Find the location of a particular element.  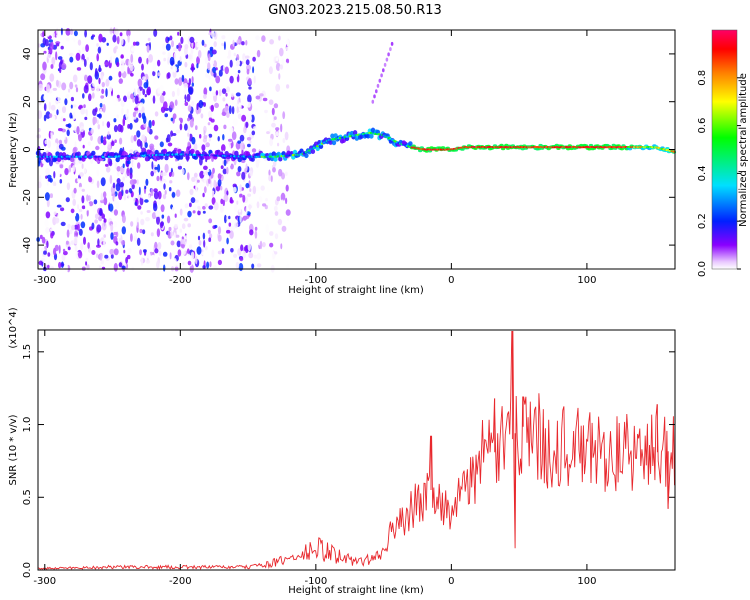

streak-mark is located at coordinates (376, 91).